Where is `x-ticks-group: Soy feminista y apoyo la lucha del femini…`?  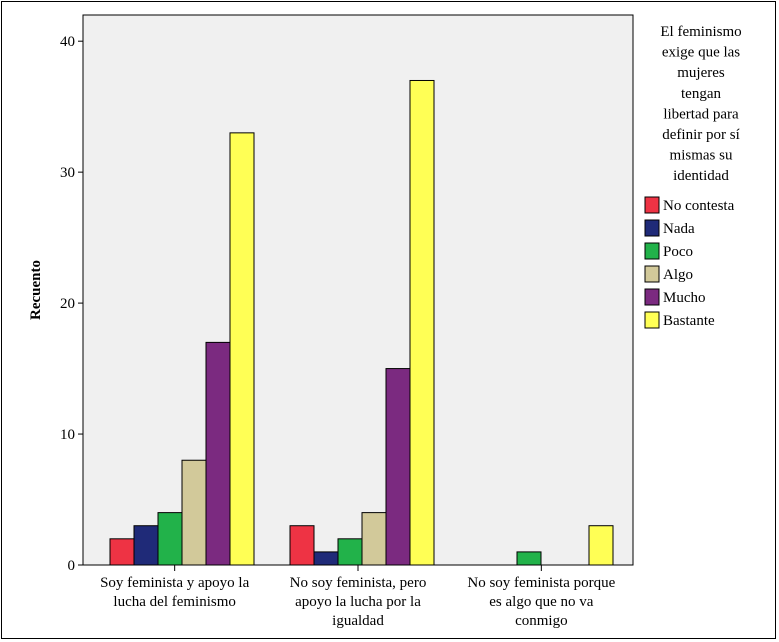 x-ticks-group: Soy feminista y apoyo la lucha del femini… is located at coordinates (358, 597).